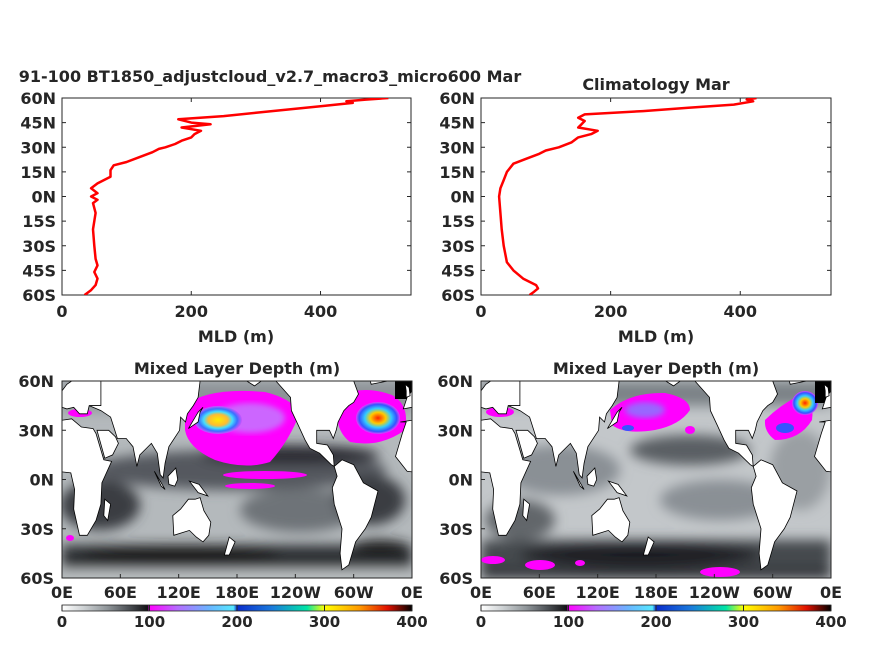  What do you see at coordinates (254, 479) in the screenshot?
I see `mld-heatmap-model` at bounding box center [254, 479].